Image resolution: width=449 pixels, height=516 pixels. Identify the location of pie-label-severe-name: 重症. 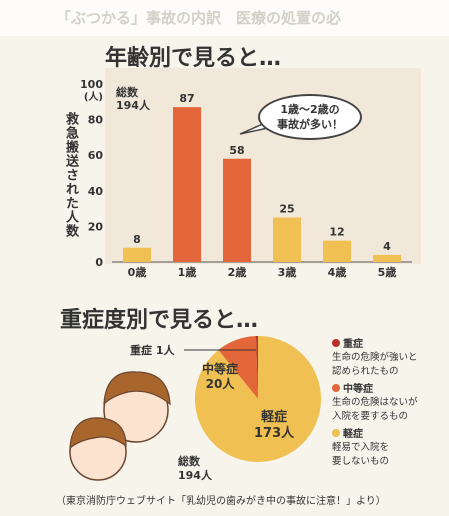
(141, 350).